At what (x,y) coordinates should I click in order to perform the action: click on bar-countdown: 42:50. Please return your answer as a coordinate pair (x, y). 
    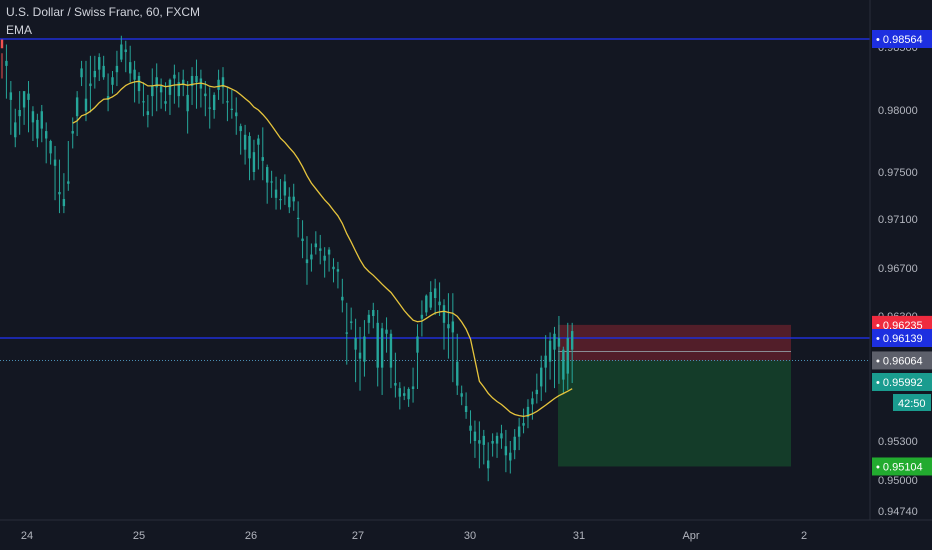
    Looking at the image, I should click on (912, 402).